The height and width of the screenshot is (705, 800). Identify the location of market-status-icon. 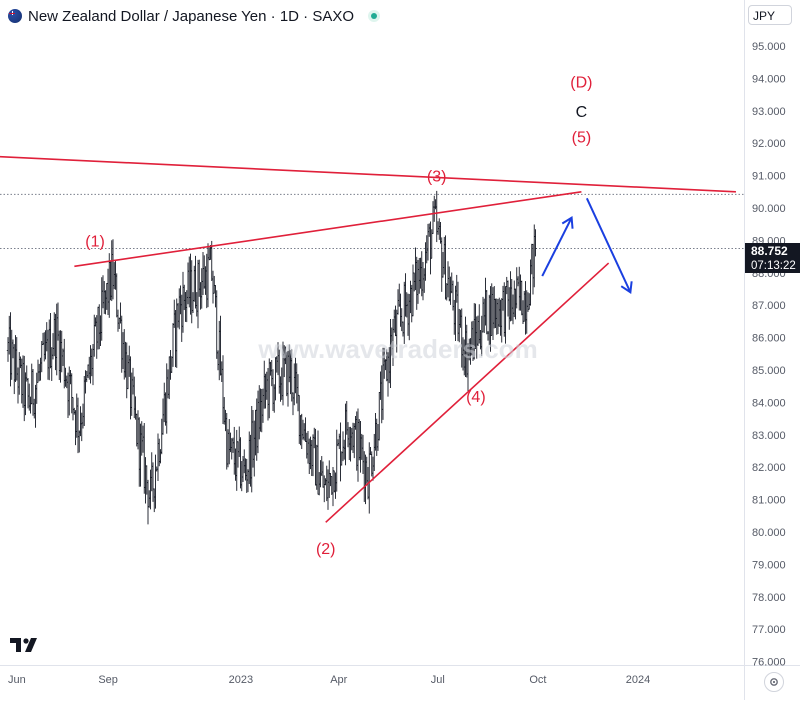
(374, 16).